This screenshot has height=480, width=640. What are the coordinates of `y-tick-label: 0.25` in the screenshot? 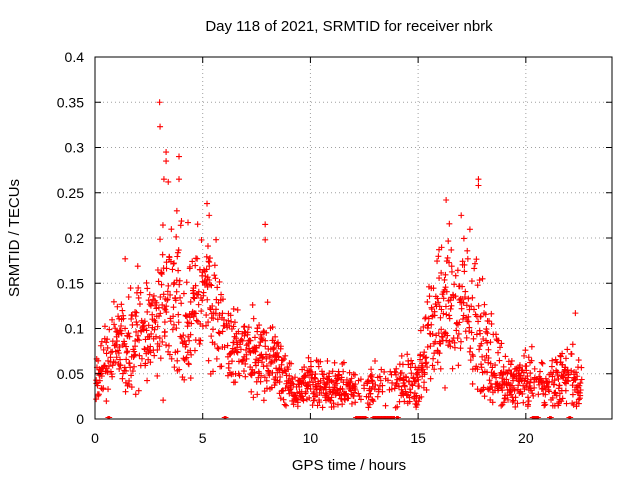 It's located at (70, 193).